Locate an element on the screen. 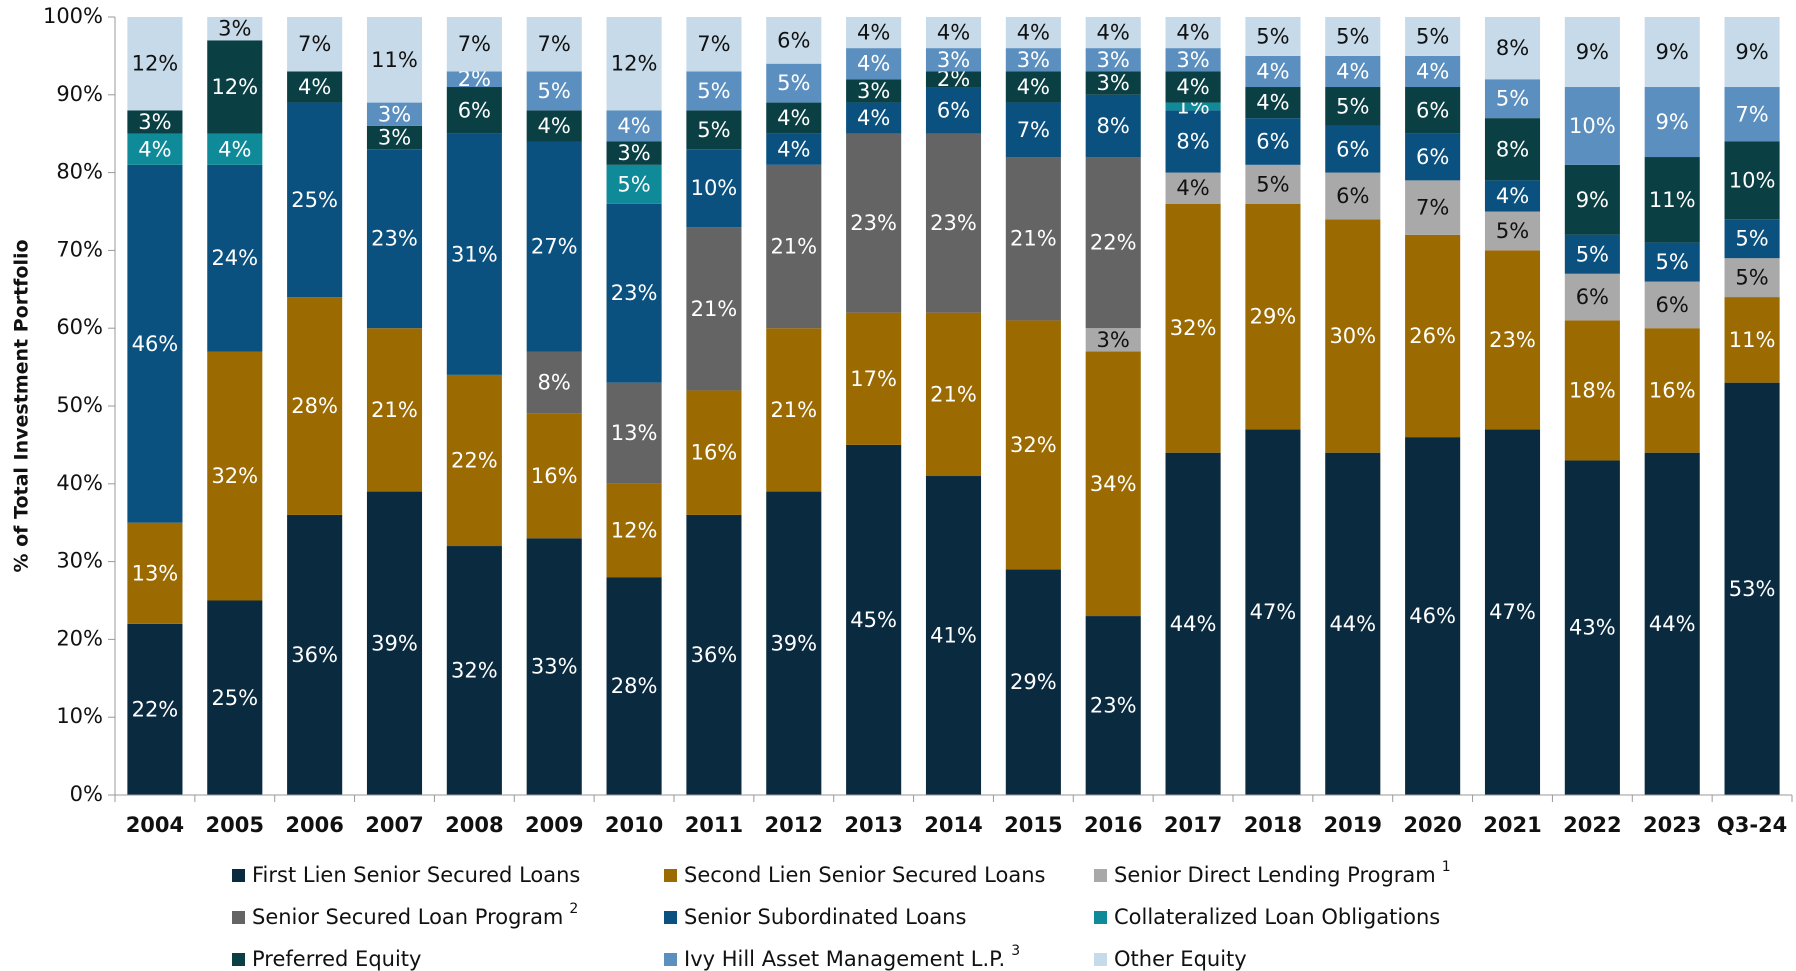 The height and width of the screenshot is (971, 1796). legend-footnote: 3 is located at coordinates (1015, 951).